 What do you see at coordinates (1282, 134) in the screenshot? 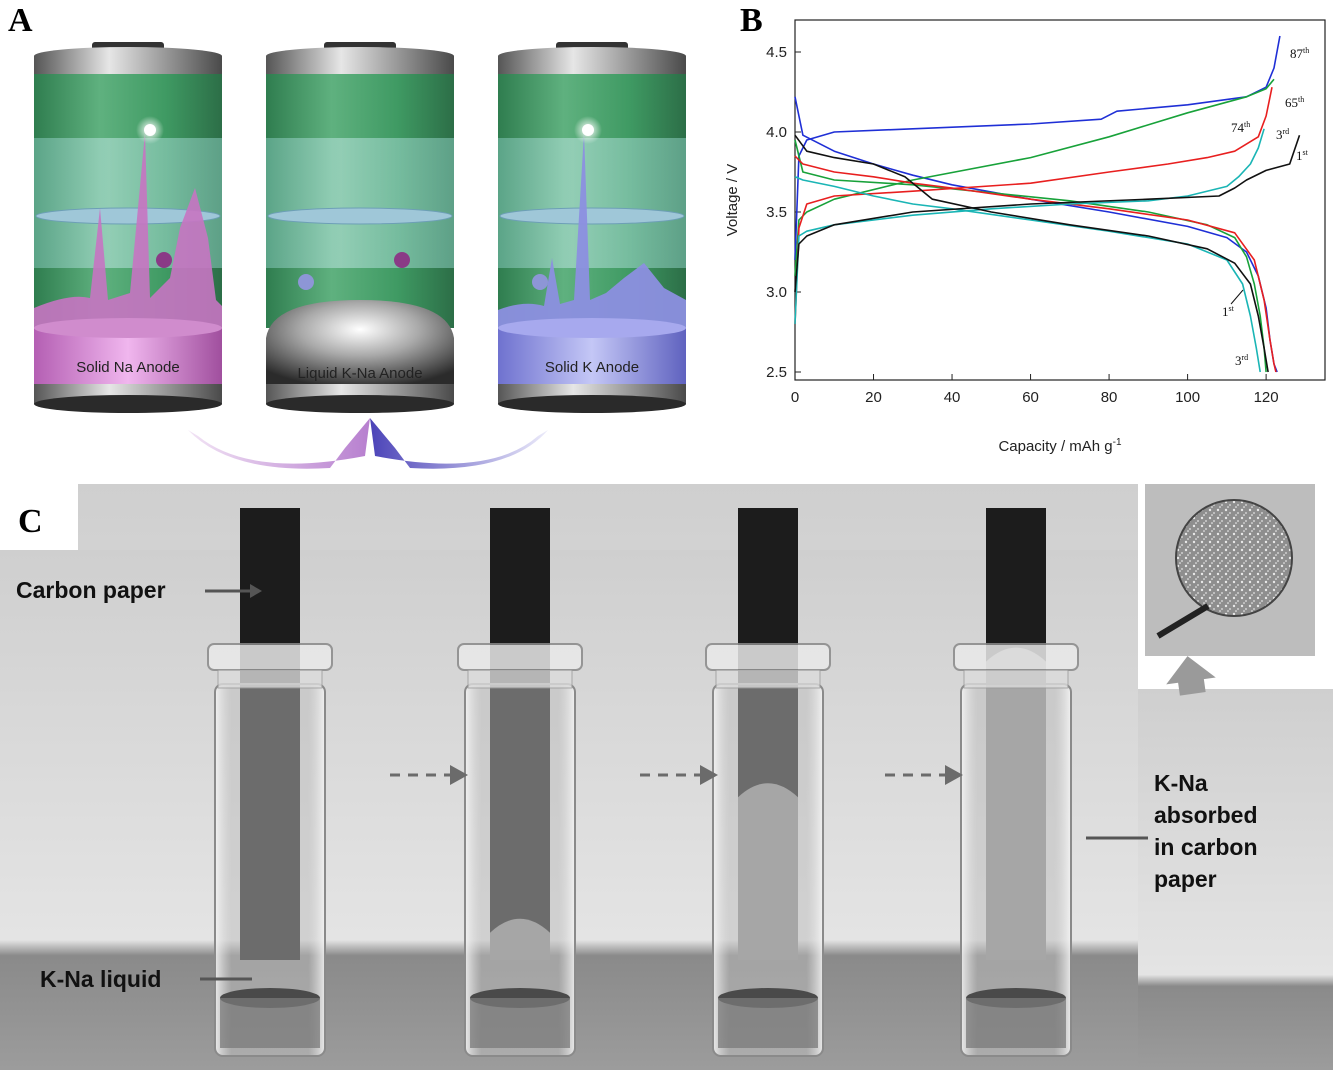
I see `cycle-label-3rd-charge: 3rd` at bounding box center [1282, 134].